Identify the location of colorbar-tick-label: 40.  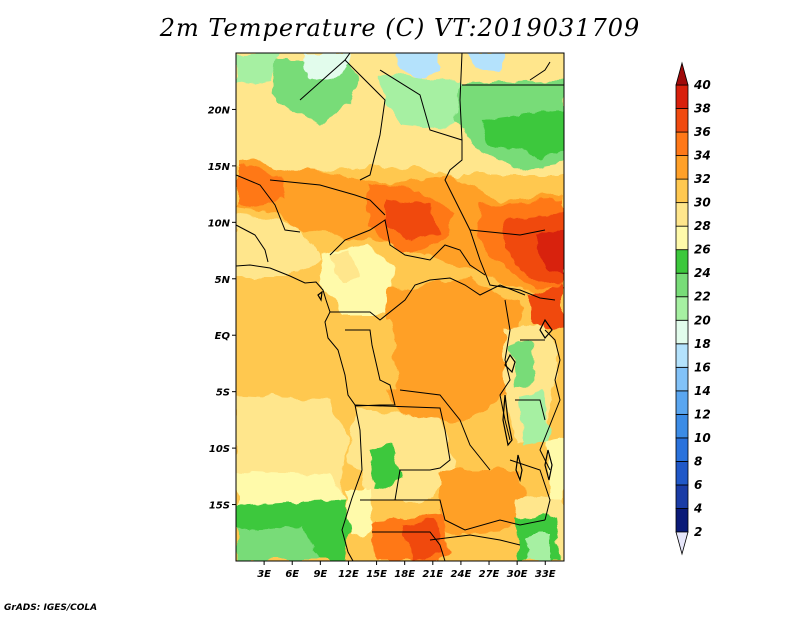
(702, 85).